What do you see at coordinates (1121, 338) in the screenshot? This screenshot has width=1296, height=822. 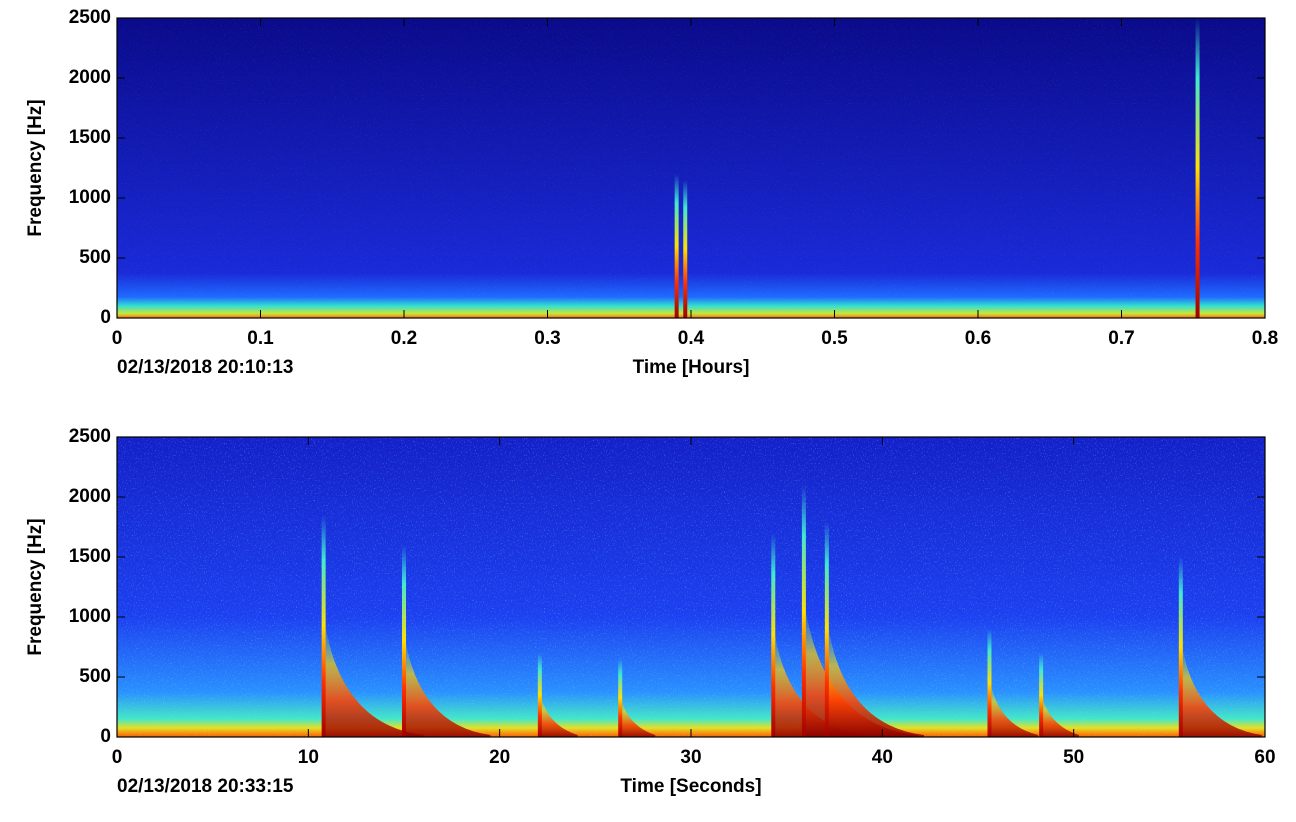 I see `x-tick-label: 0.7` at bounding box center [1121, 338].